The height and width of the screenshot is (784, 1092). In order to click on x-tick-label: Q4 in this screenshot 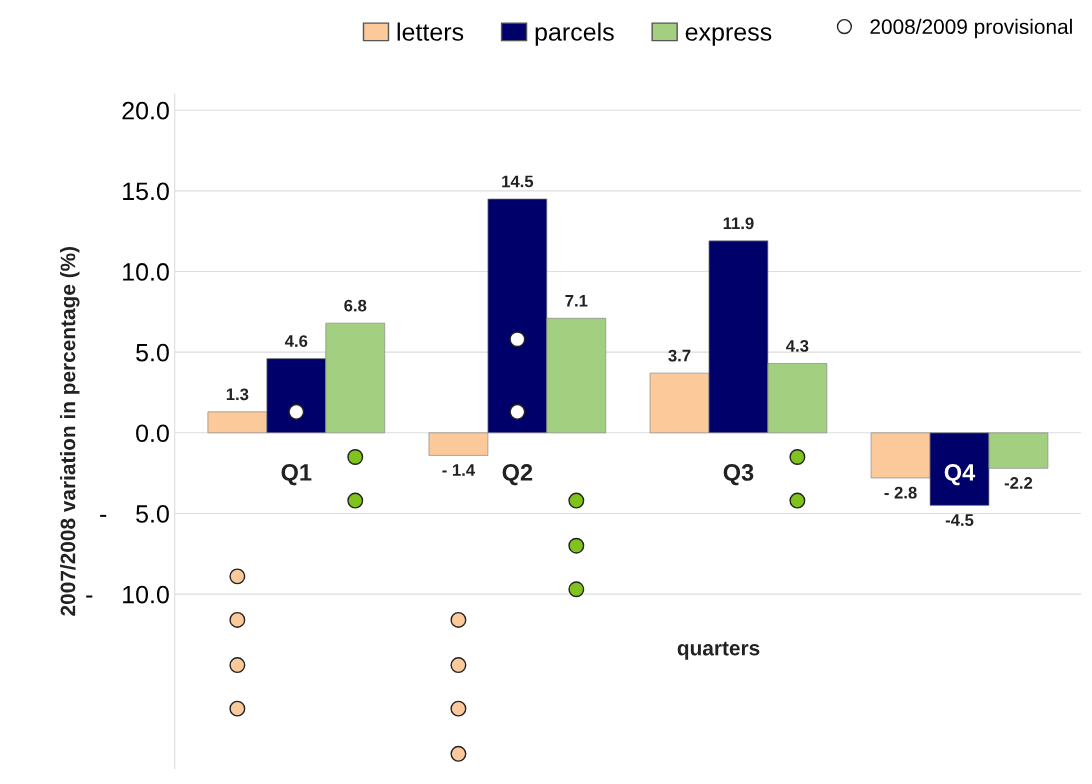, I will do `click(960, 475)`.